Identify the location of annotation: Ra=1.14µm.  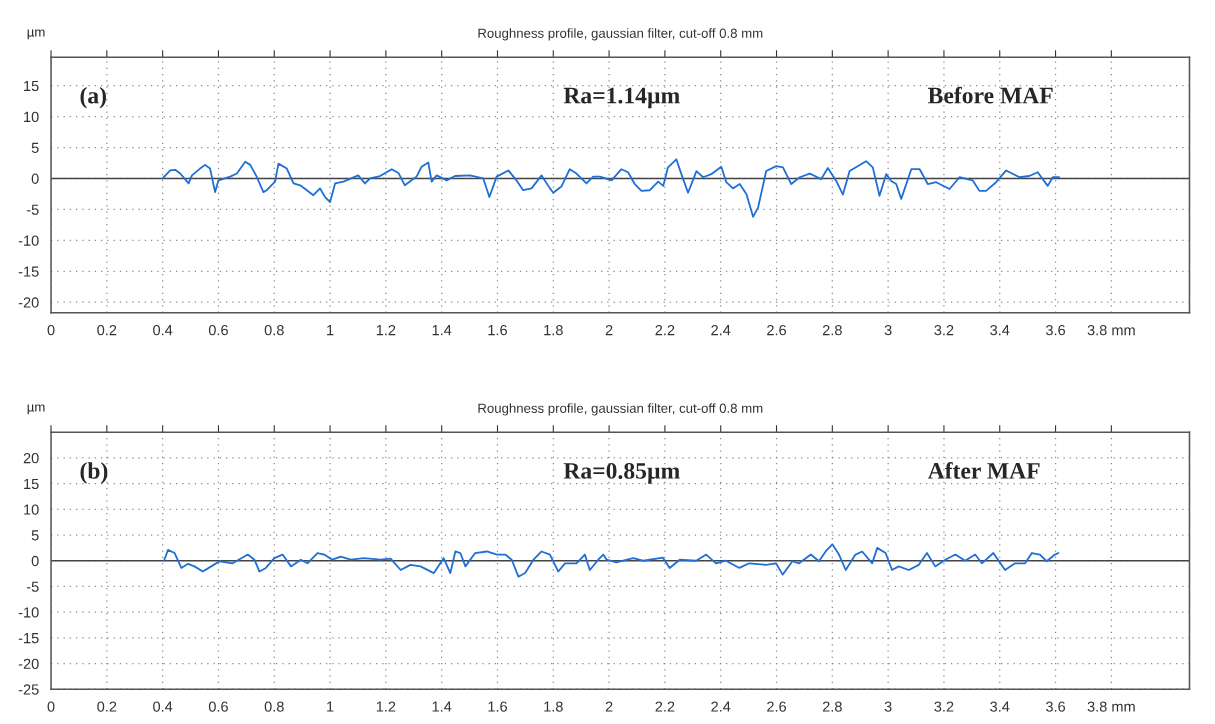
(621, 98).